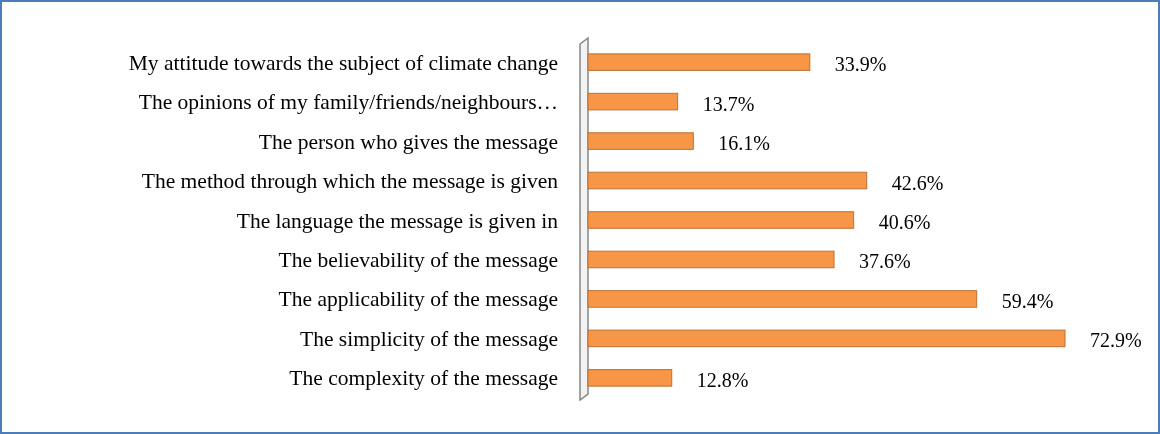 This screenshot has height=434, width=1160. I want to click on data-label: 13.7%, so click(728, 103).